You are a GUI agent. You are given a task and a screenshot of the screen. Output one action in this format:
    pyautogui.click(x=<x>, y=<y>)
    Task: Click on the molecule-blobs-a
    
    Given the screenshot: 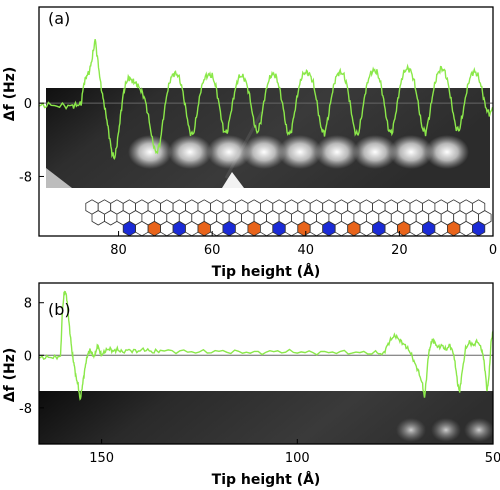 What is the action you would take?
    pyautogui.click(x=298, y=152)
    